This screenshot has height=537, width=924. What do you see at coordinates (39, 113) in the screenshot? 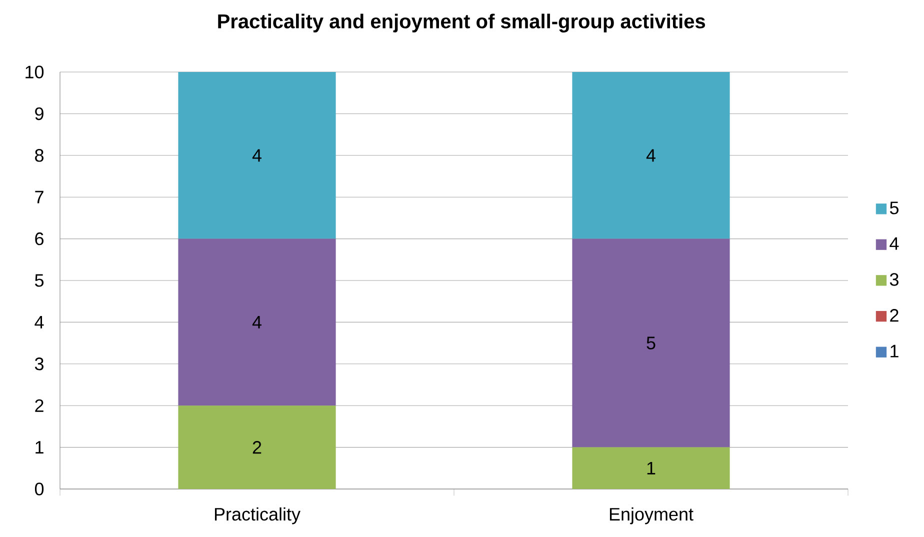
I see `y-tick-label: 9` at bounding box center [39, 113].